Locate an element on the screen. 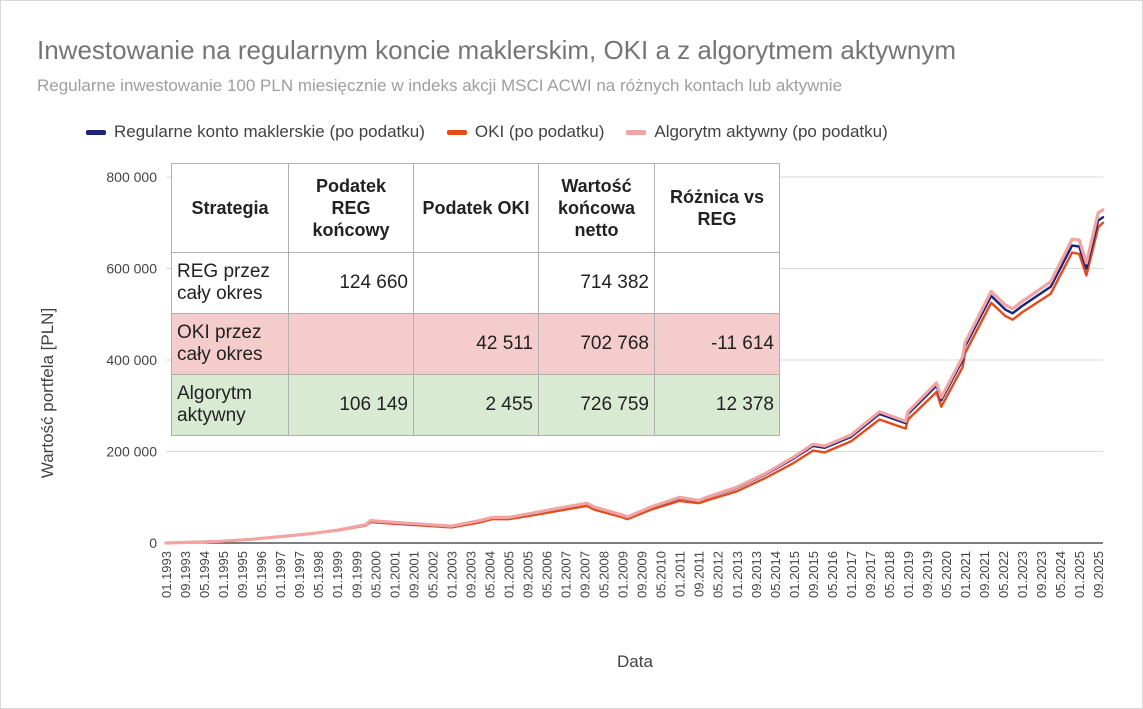 This screenshot has width=1143, height=709. y-tick-label: 400 000 is located at coordinates (131, 360).